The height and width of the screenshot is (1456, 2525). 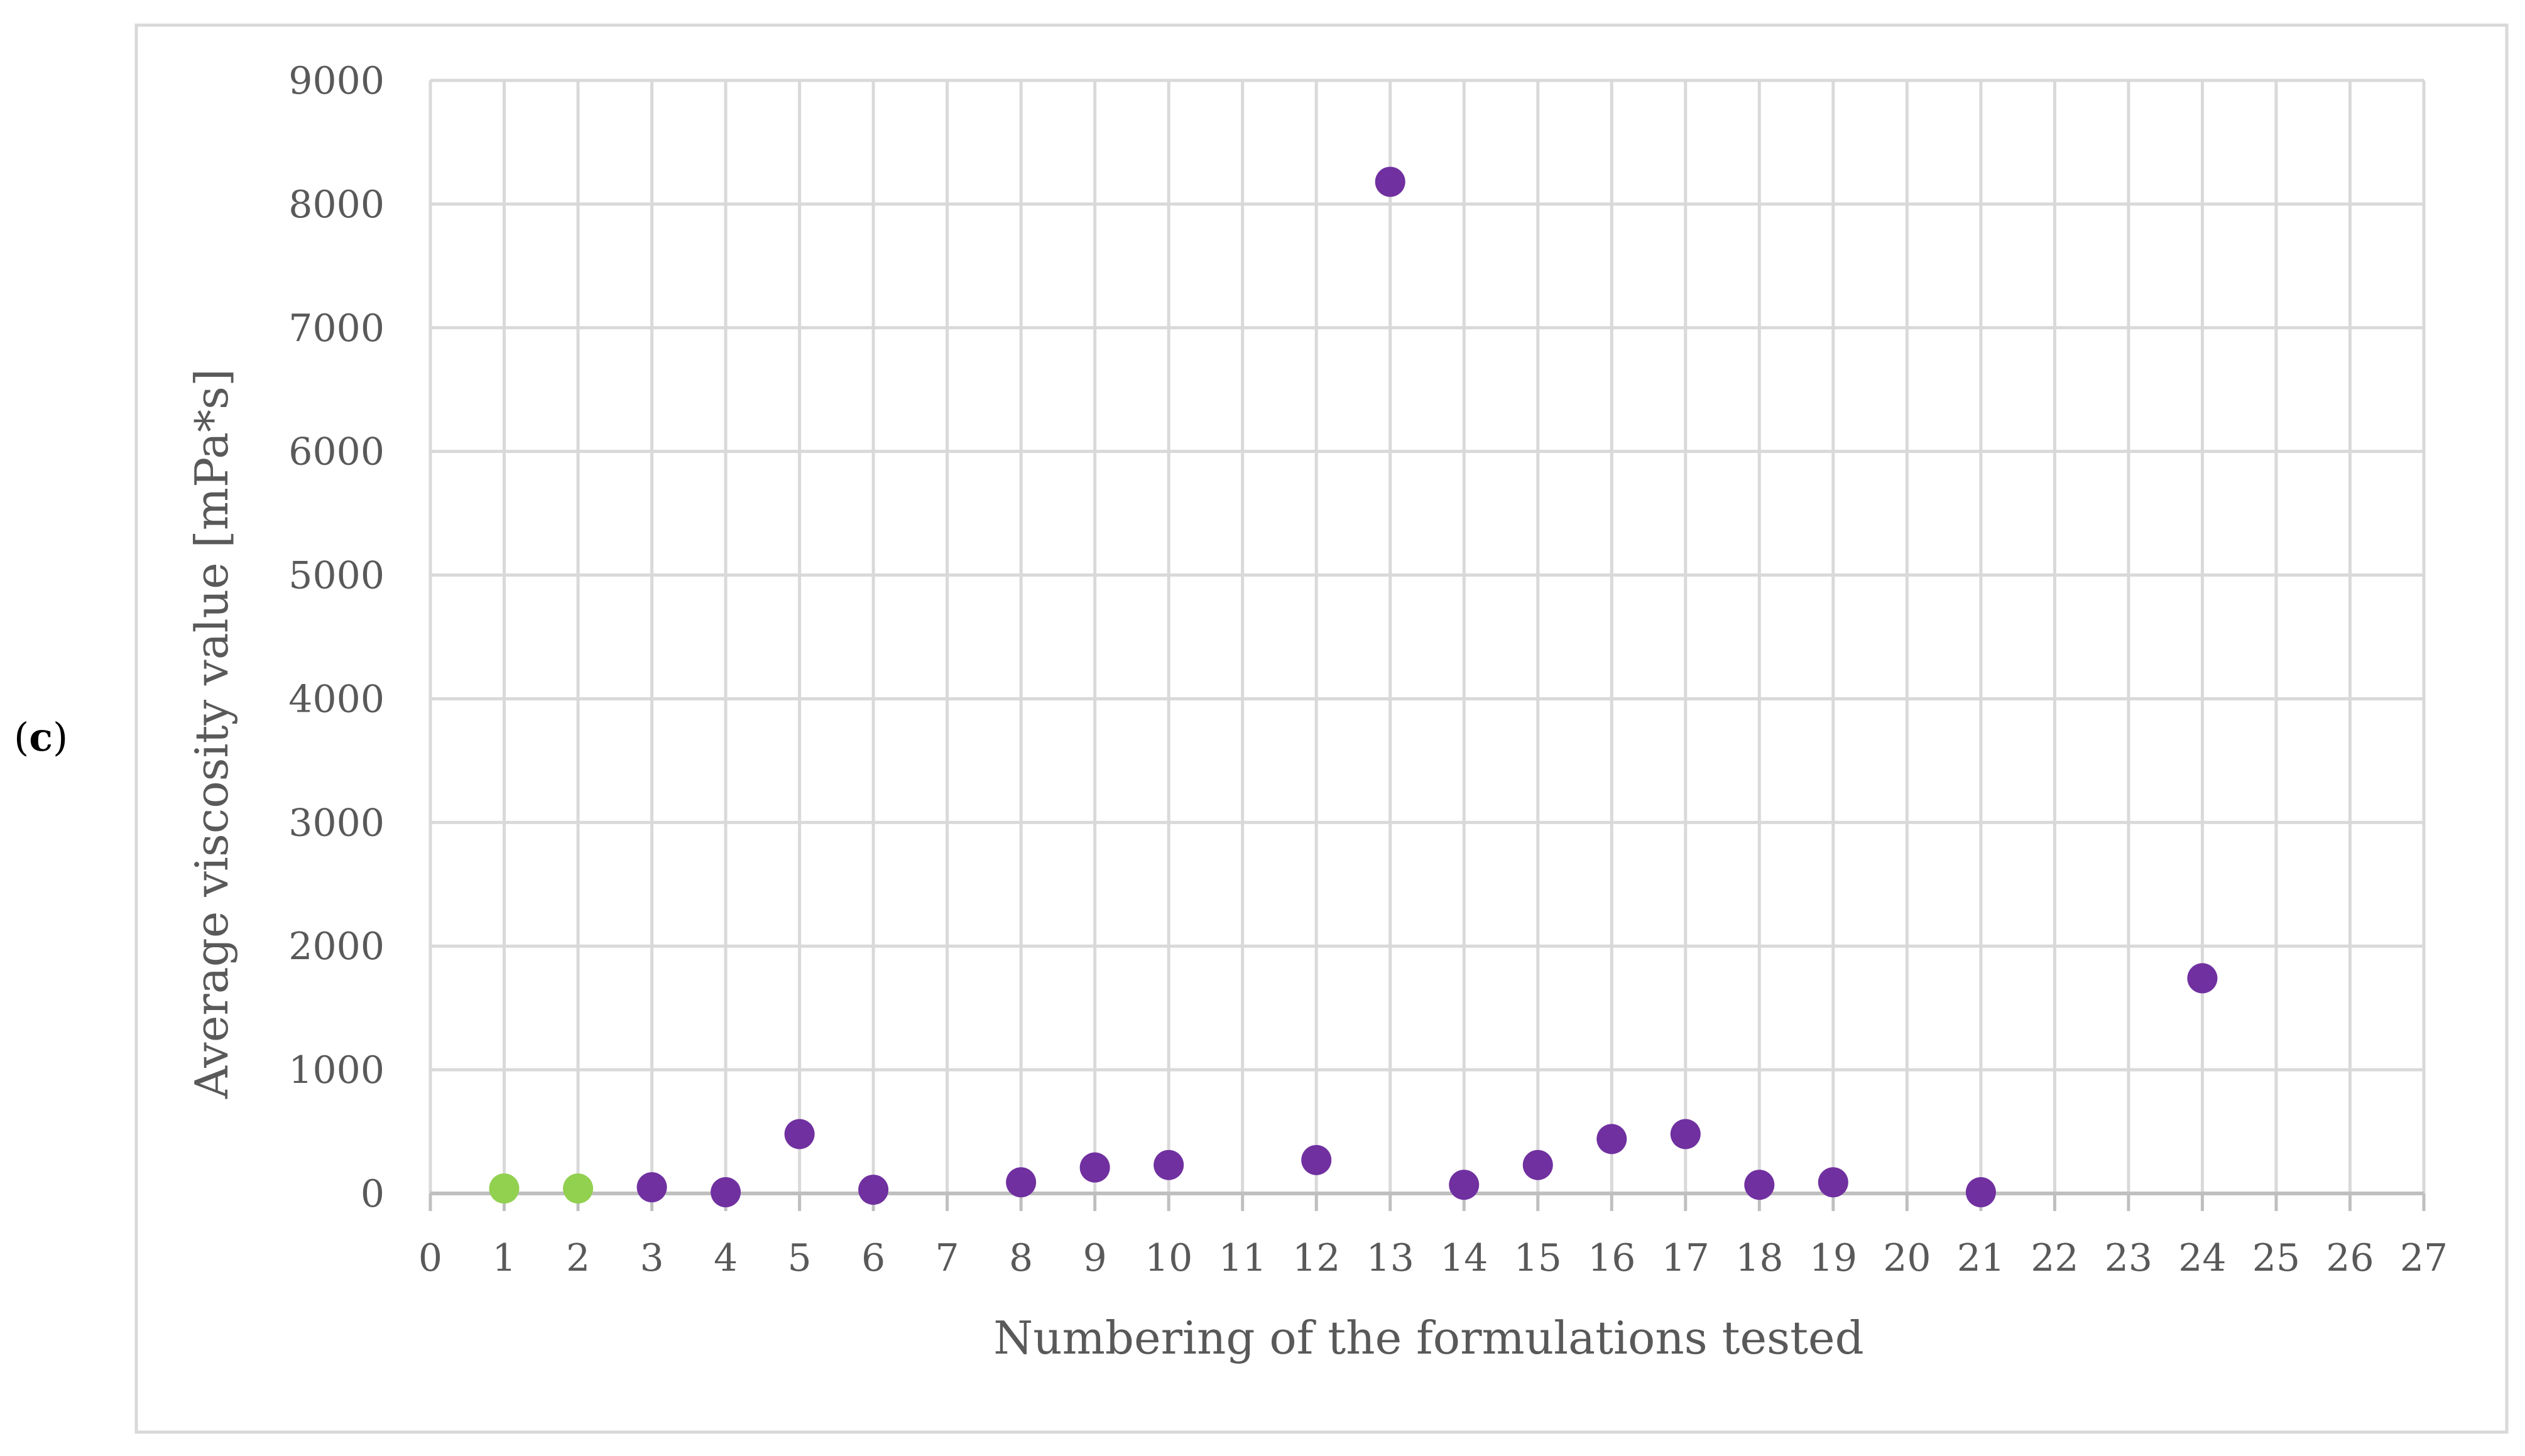 I want to click on x-tick-label: 9, so click(x=1095, y=1258).